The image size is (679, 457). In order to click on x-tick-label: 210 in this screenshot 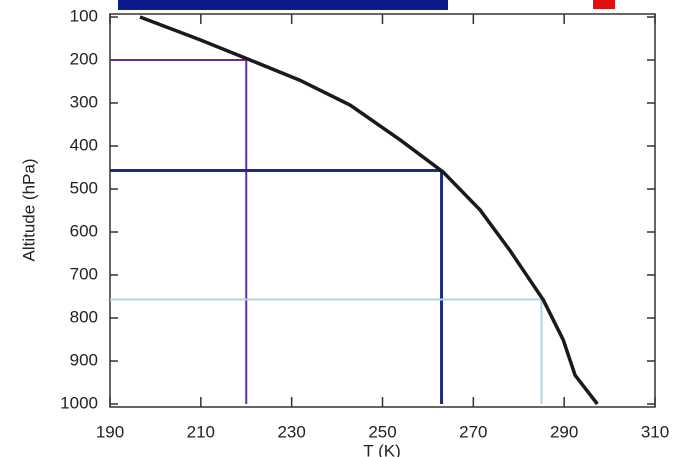, I will do `click(201, 431)`.